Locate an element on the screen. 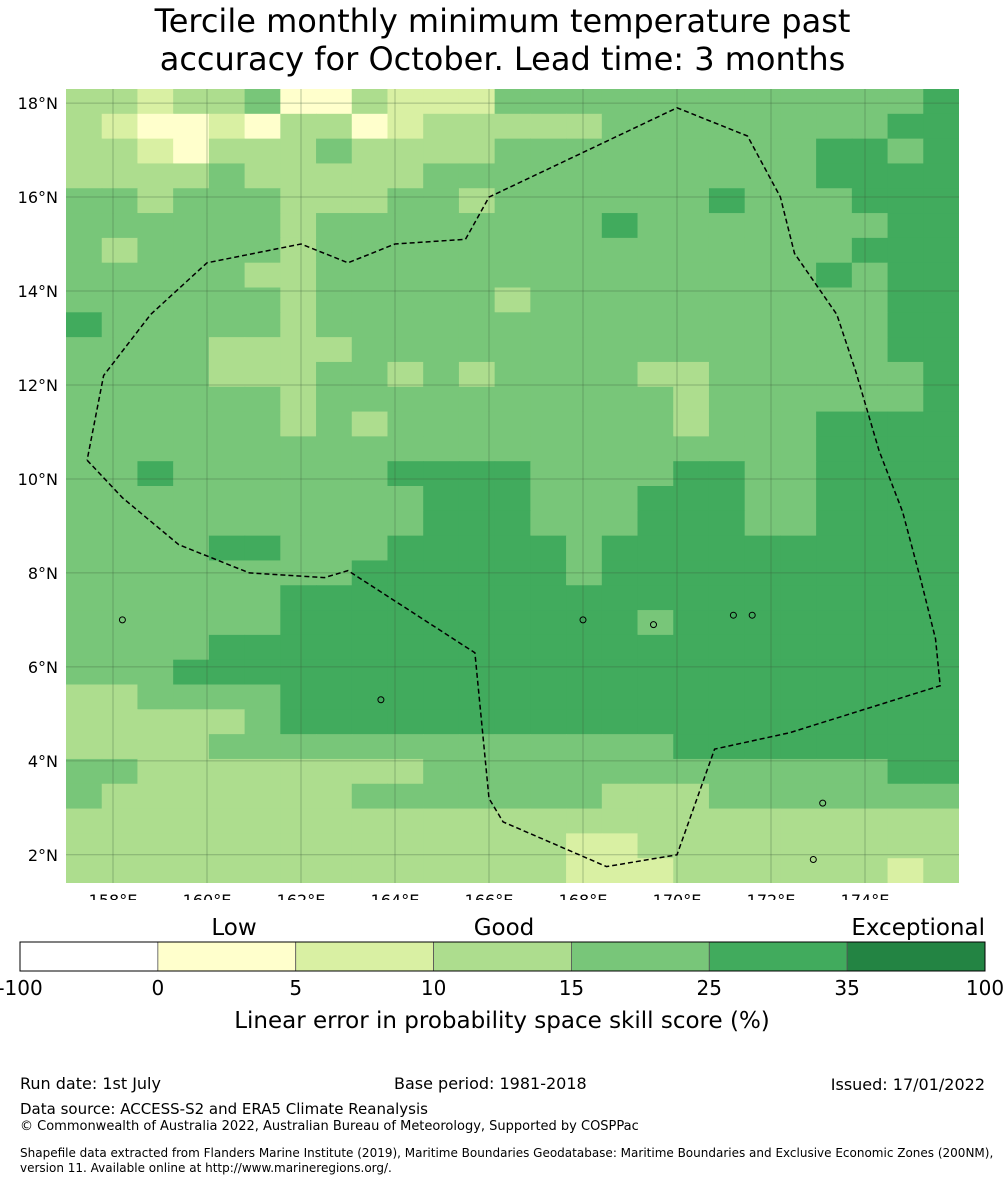 The height and width of the screenshot is (1185, 1005). lon-tick-label: 158°E is located at coordinates (113, 895).